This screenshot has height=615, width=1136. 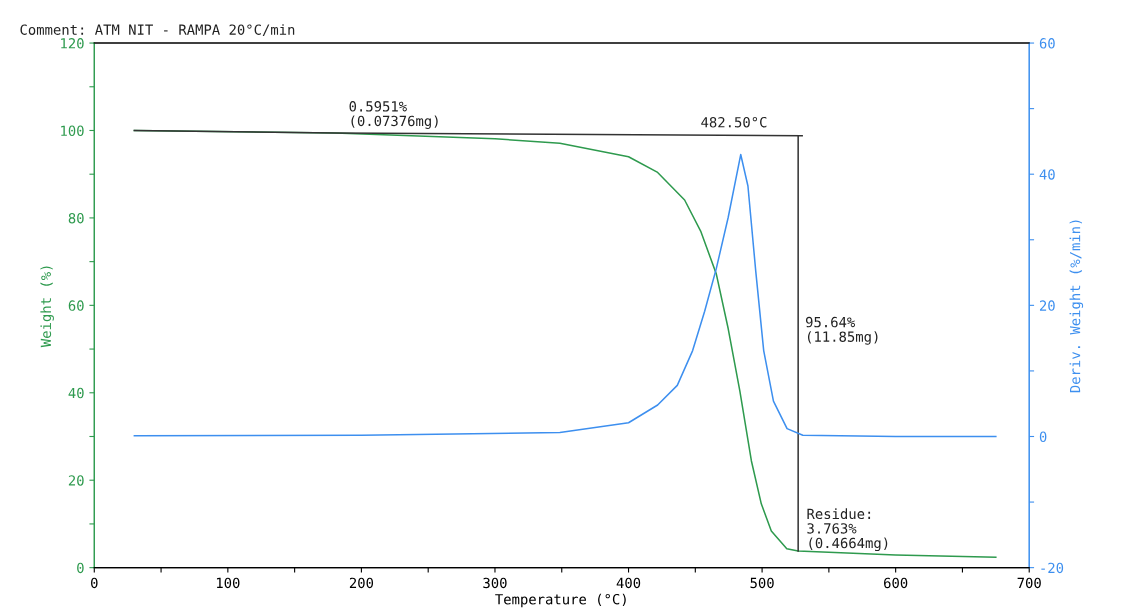 I want to click on x-tick-label: 0, so click(x=94, y=583).